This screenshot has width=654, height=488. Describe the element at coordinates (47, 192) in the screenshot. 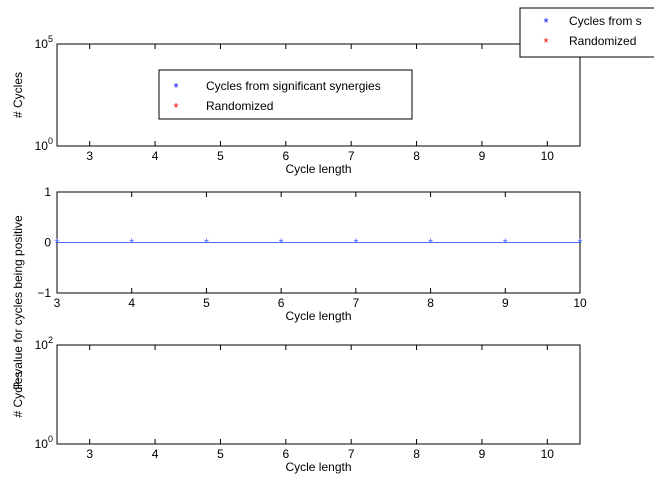

I see `y-tick-label: 1` at that location.